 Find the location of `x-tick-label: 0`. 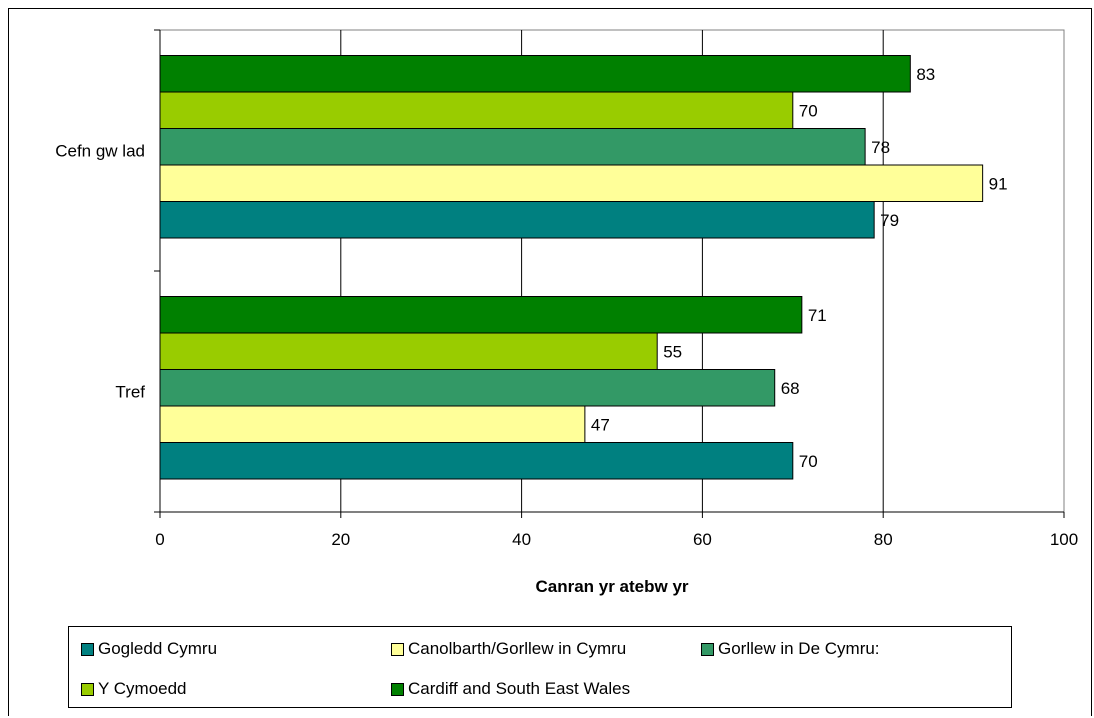

x-tick-label: 0 is located at coordinates (159, 539).